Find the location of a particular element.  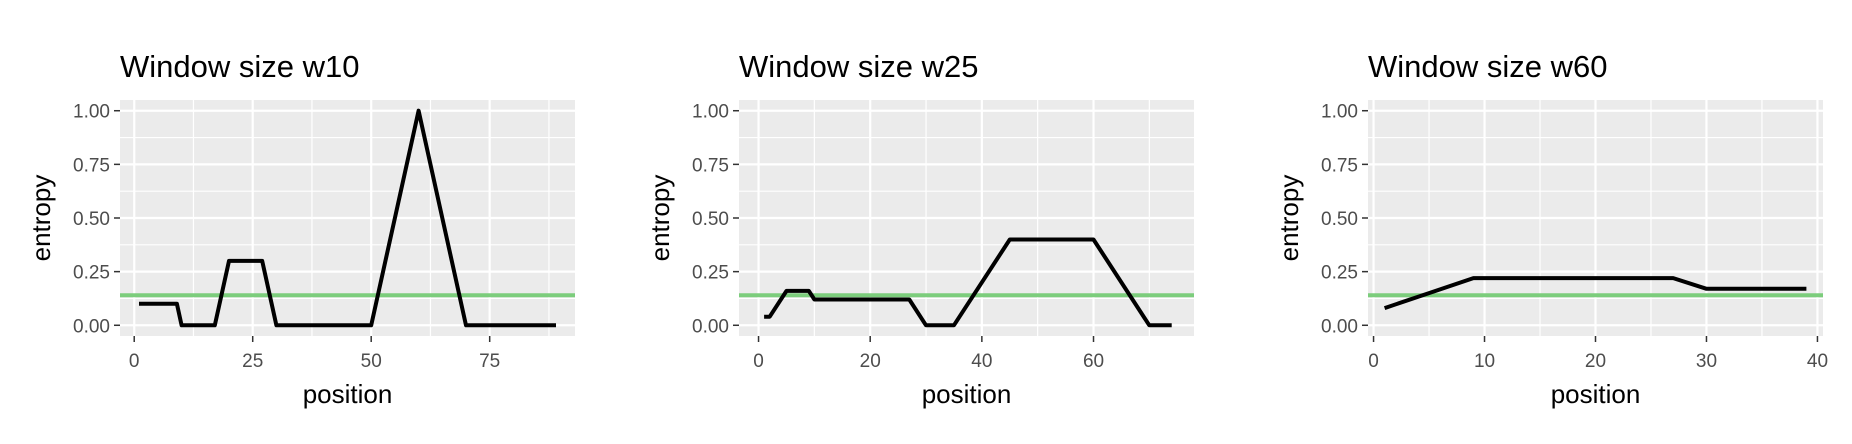

chart-title: Window size w25 is located at coordinates (858, 66).